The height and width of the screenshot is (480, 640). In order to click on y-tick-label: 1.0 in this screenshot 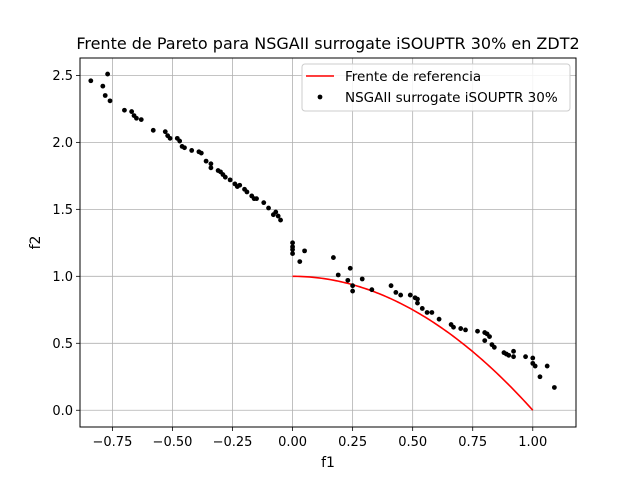, I will do `click(62, 277)`.